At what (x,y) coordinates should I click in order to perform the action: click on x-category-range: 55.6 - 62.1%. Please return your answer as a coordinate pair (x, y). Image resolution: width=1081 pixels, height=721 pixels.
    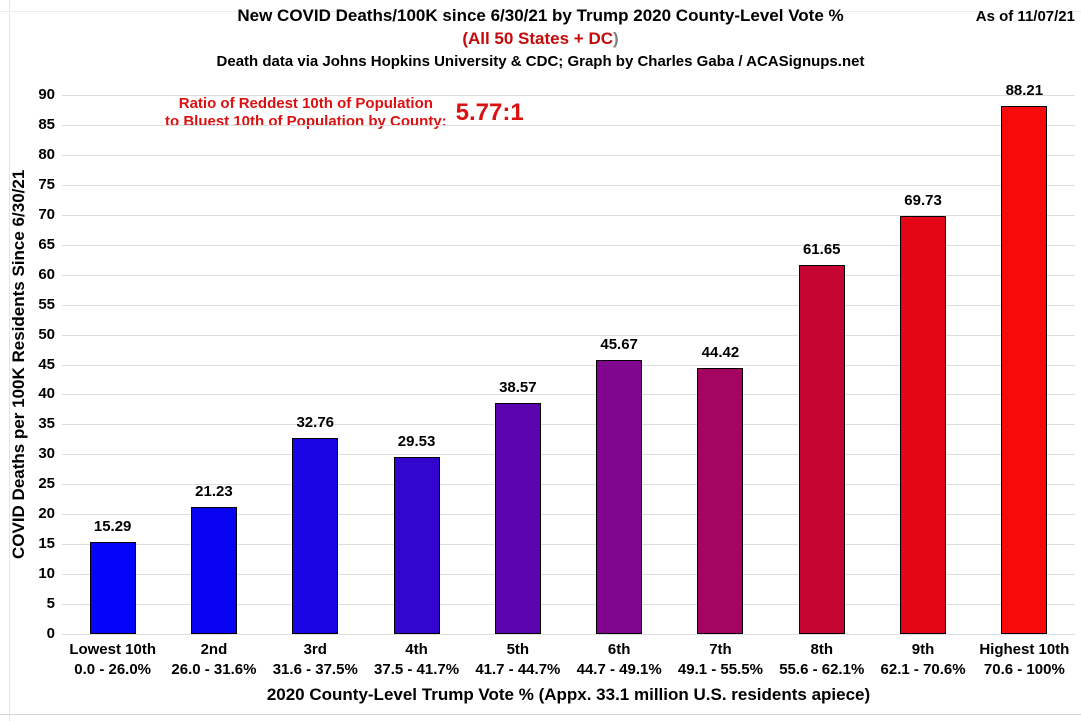
    Looking at the image, I should click on (822, 669).